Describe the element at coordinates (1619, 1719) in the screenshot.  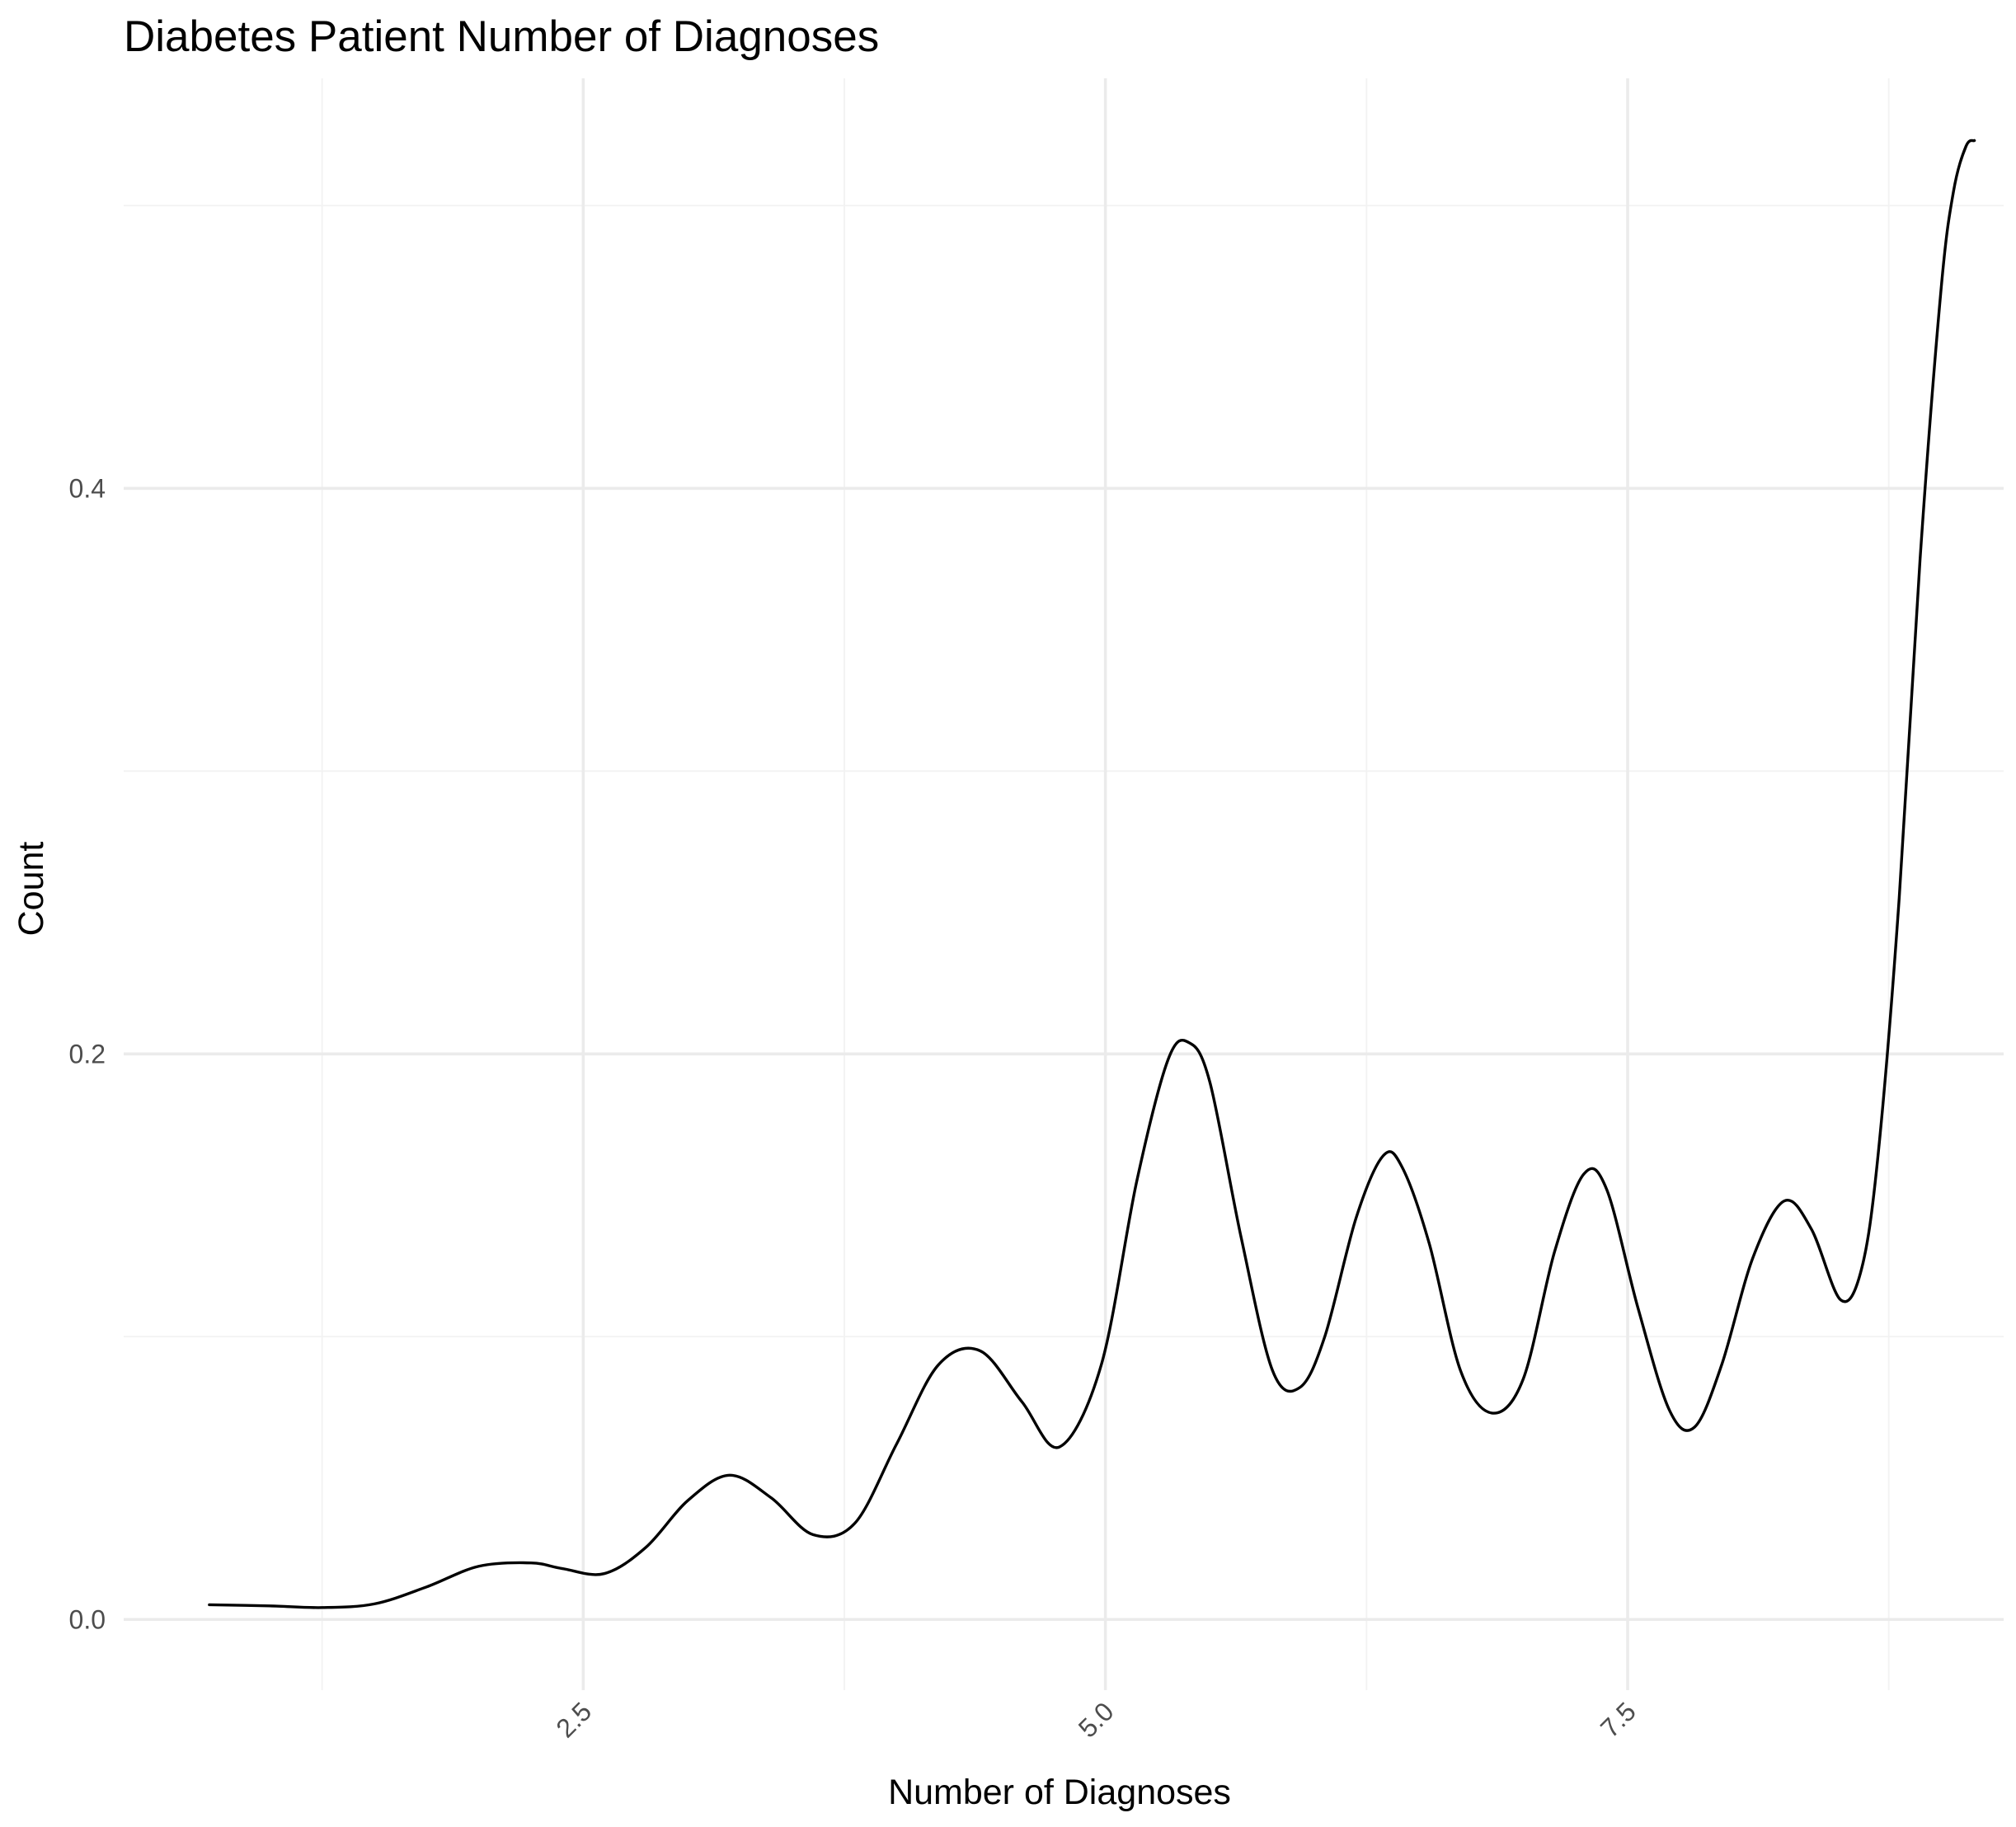
I see `x-tick-label: 7.5` at that location.